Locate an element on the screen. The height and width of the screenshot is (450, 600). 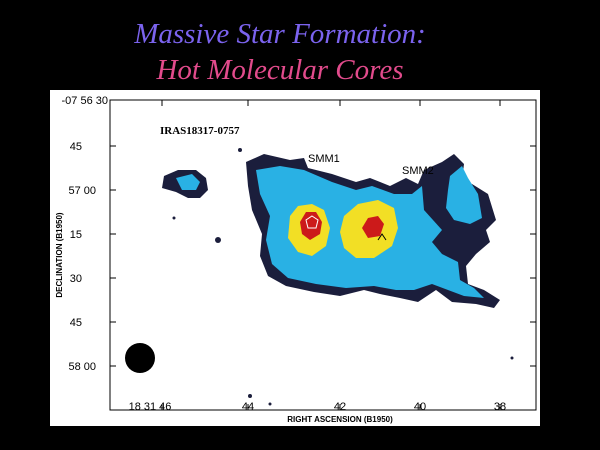
smm2-label: SMM2 is located at coordinates (418, 171).